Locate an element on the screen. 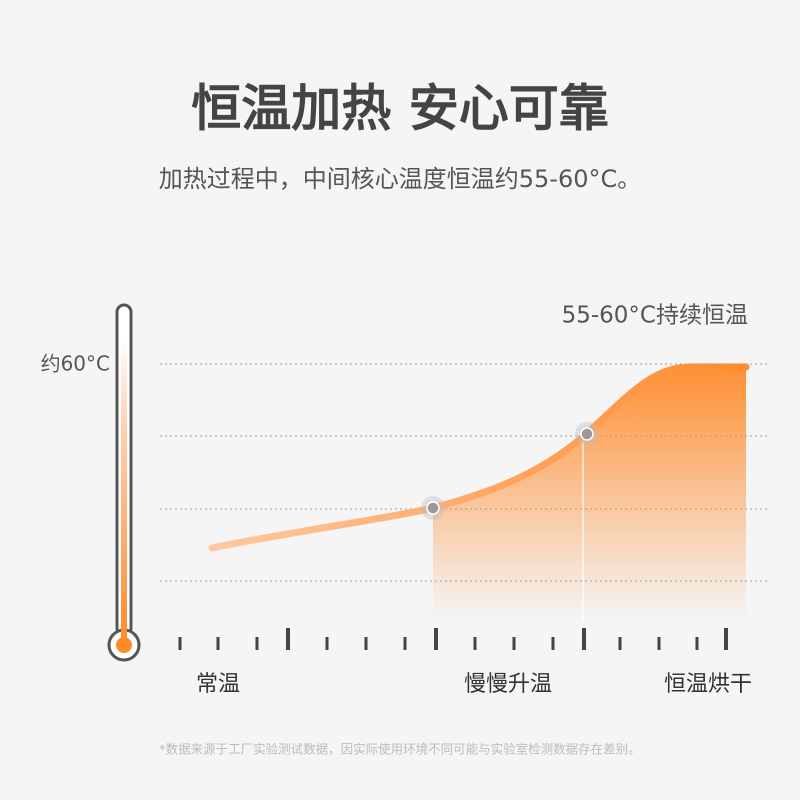 This screenshot has height=800, width=800. thermometer-label: 约60°C is located at coordinates (75, 364).